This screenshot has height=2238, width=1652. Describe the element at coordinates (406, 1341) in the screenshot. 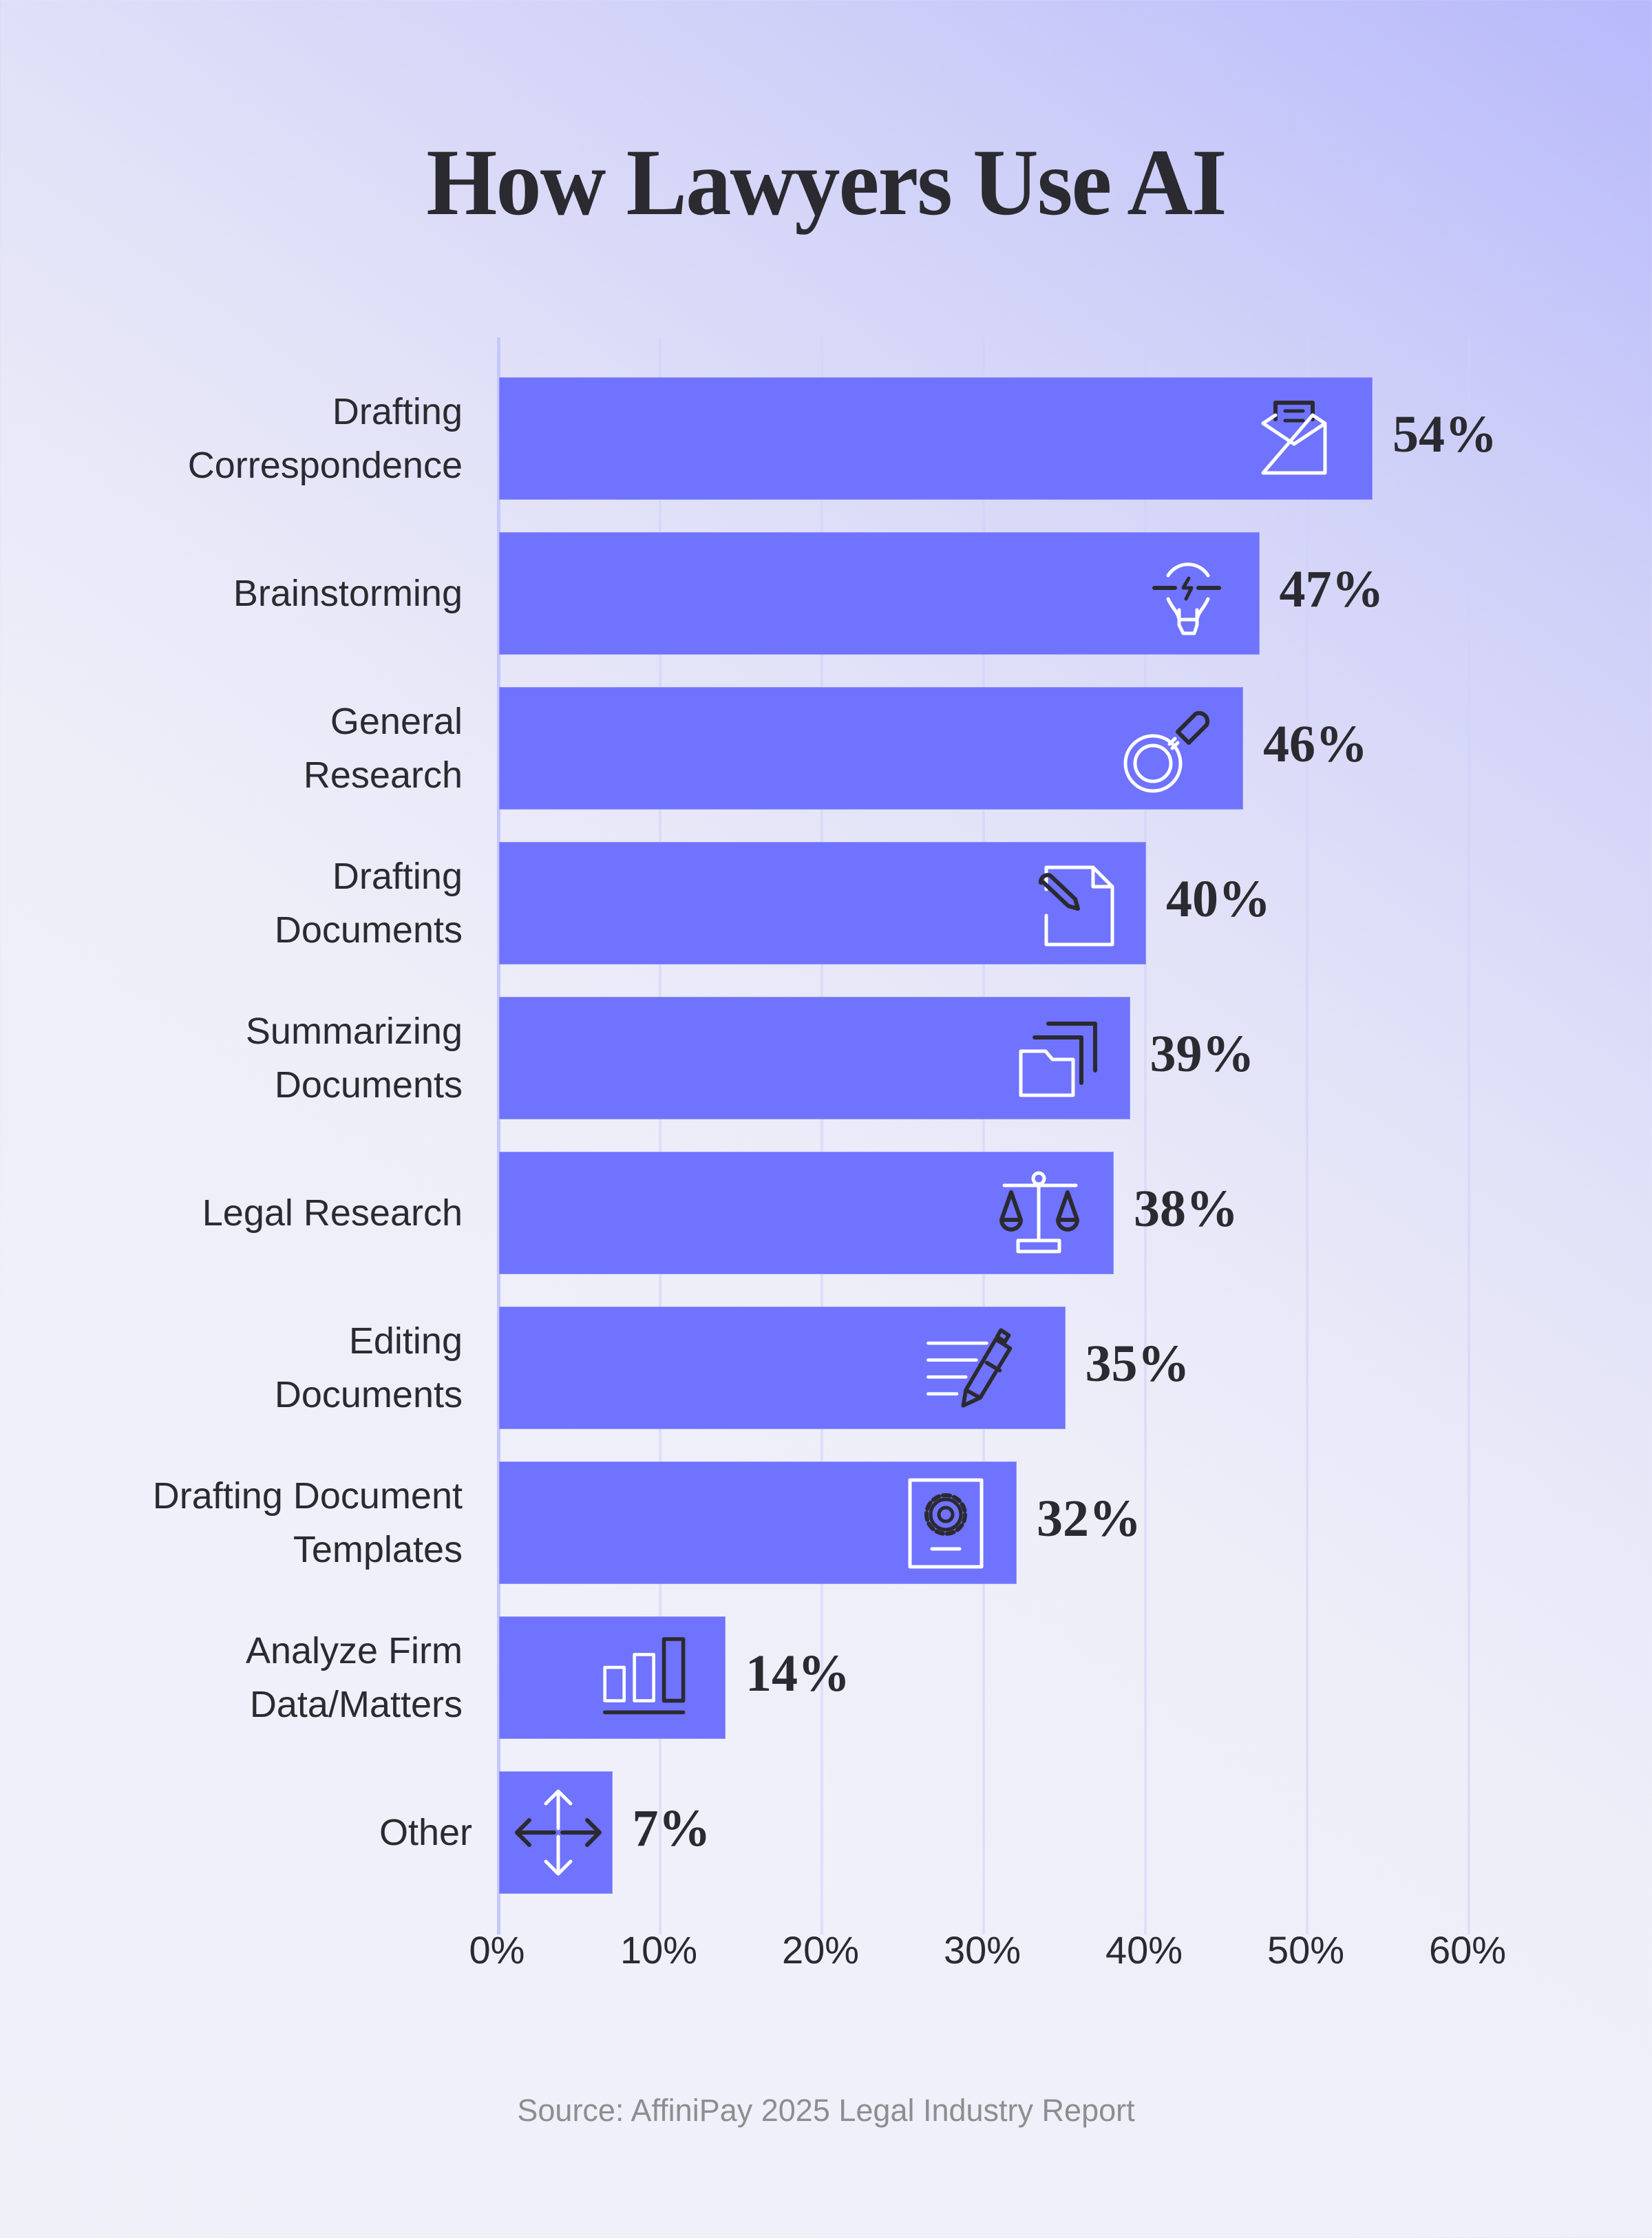

I see `category-label-line1: Editing` at that location.